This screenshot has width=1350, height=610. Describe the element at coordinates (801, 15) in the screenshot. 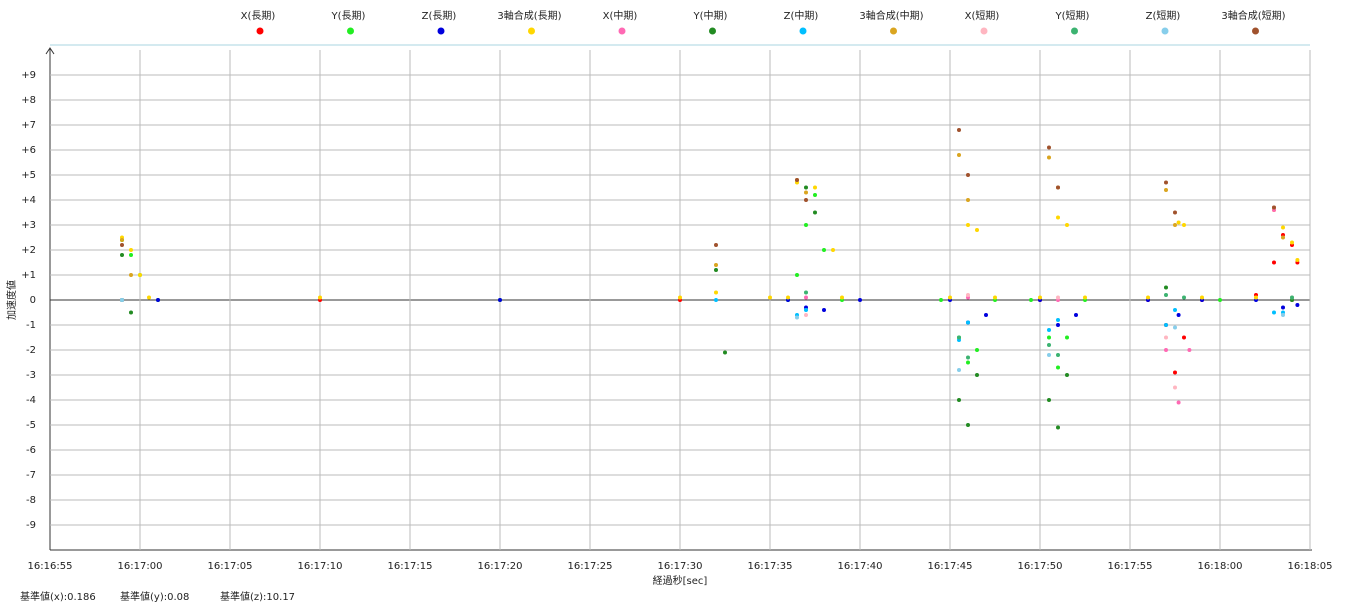

I see `legend-label: Z(中期)` at that location.